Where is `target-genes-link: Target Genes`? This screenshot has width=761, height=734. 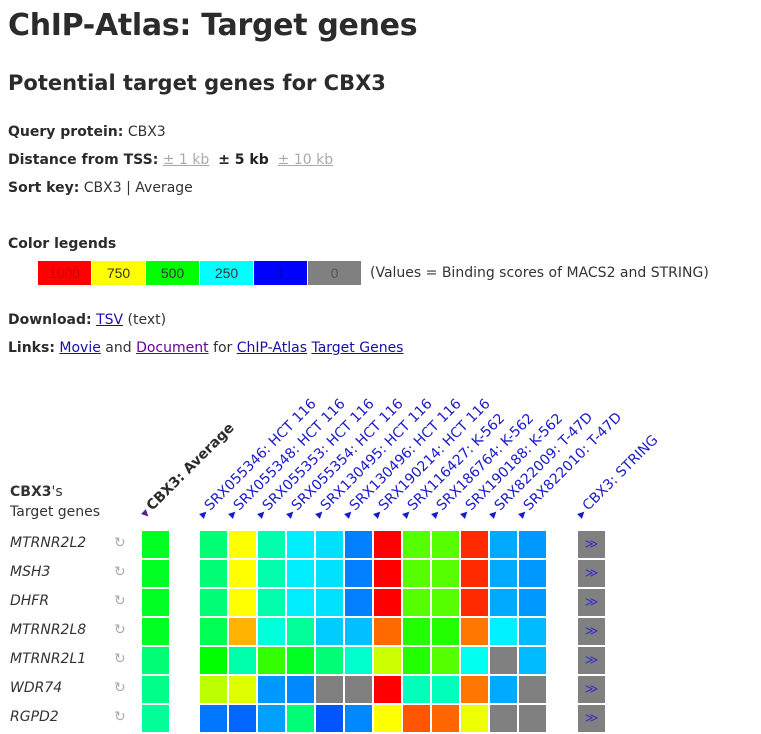 target-genes-link: Target Genes is located at coordinates (357, 348).